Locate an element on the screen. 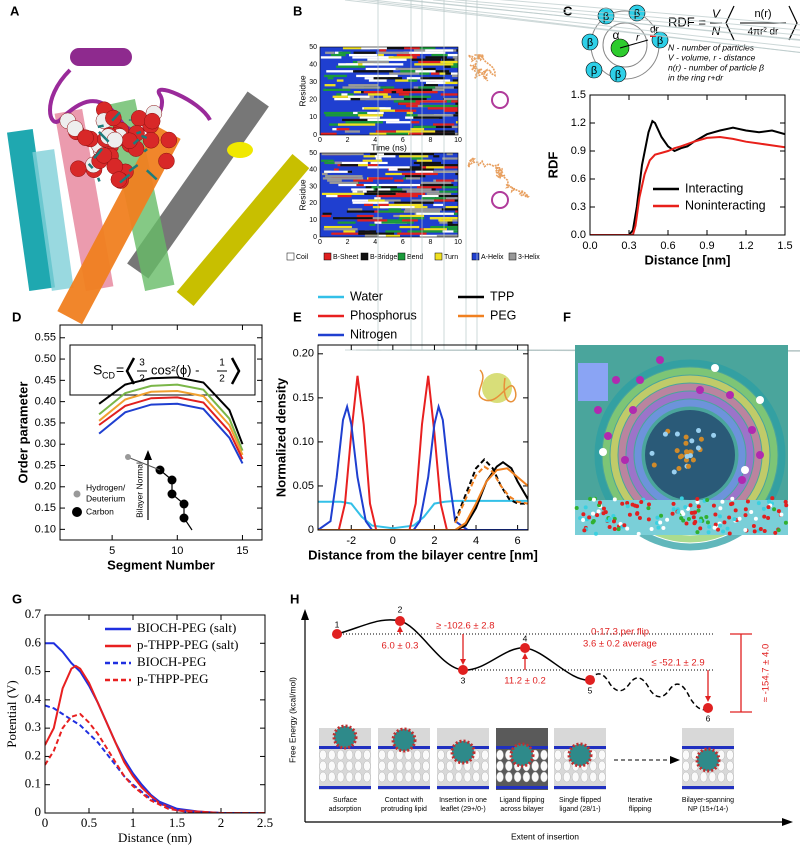 This screenshot has height=847, width=800. formula: 1 is located at coordinates (222, 363).